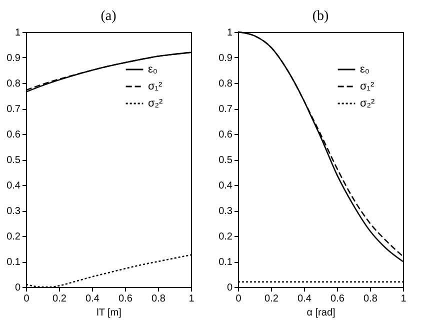  What do you see at coordinates (320, 16) in the screenshot?
I see `chart-title: (b)` at bounding box center [320, 16].